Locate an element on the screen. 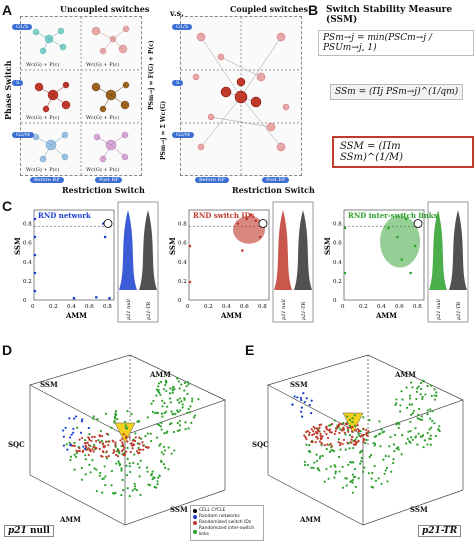  middle-formula-1: PSm→j = F(G) + P(c) is located at coordinates (151, 75).